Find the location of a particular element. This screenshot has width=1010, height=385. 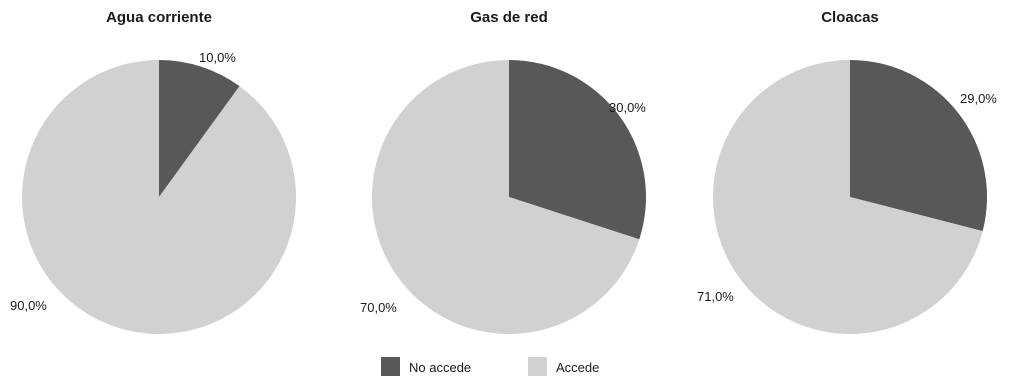

data-label-accede: 71,0% is located at coordinates (715, 296).